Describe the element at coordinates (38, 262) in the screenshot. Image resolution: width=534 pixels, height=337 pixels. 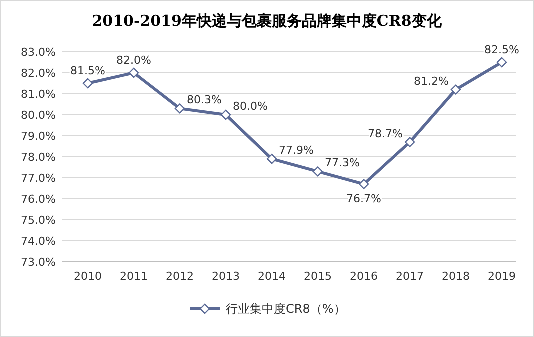
I see `y-tick-label: 73.0%` at that location.